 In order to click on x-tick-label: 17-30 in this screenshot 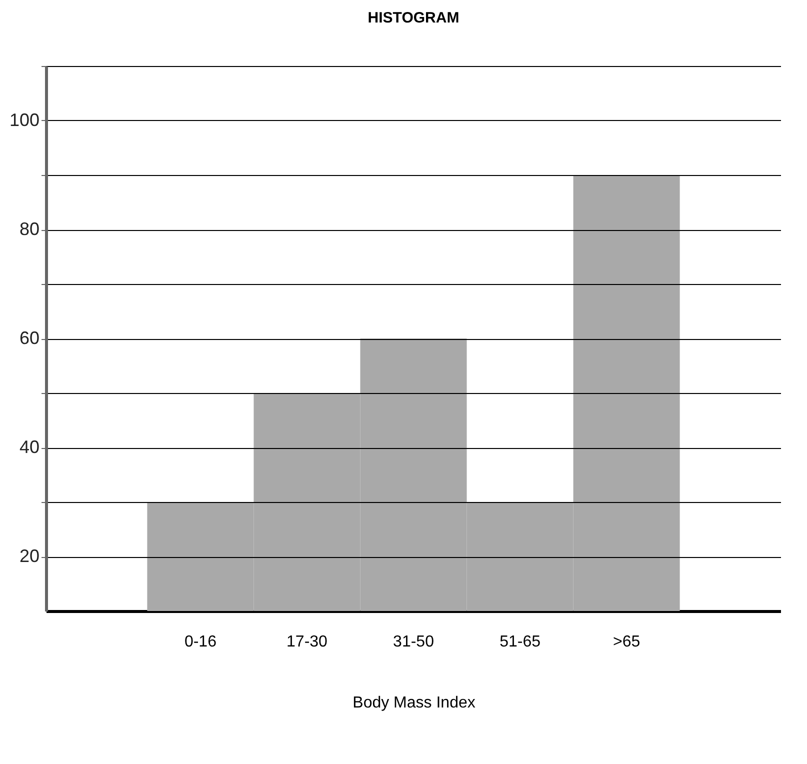, I will do `click(307, 642)`.